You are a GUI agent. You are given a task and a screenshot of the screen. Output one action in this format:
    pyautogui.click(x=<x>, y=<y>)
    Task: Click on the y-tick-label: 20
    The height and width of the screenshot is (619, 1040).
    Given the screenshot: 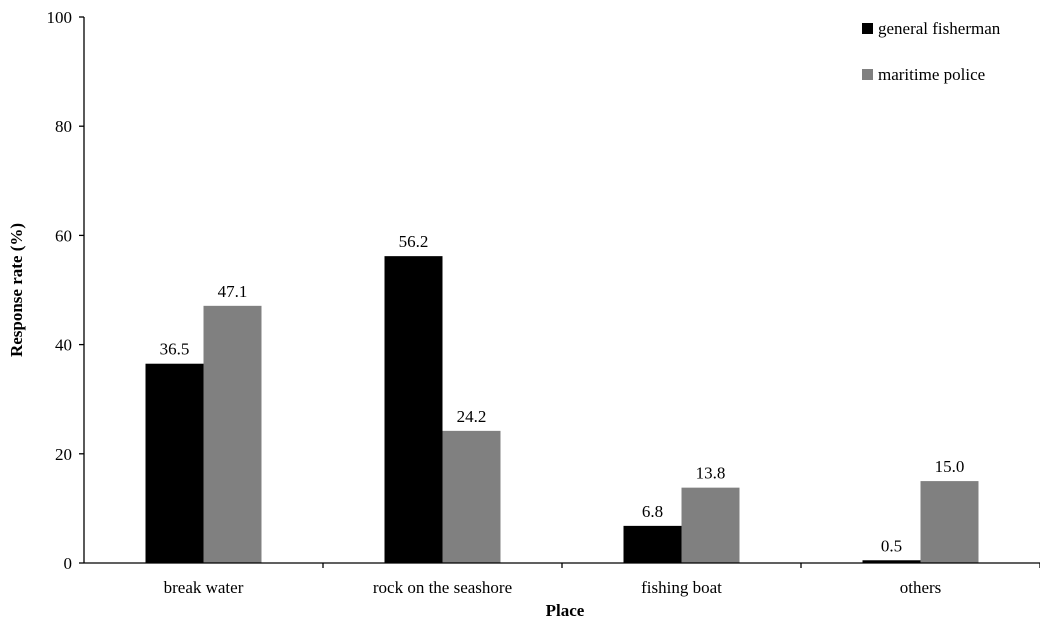 What is the action you would take?
    pyautogui.click(x=63, y=454)
    